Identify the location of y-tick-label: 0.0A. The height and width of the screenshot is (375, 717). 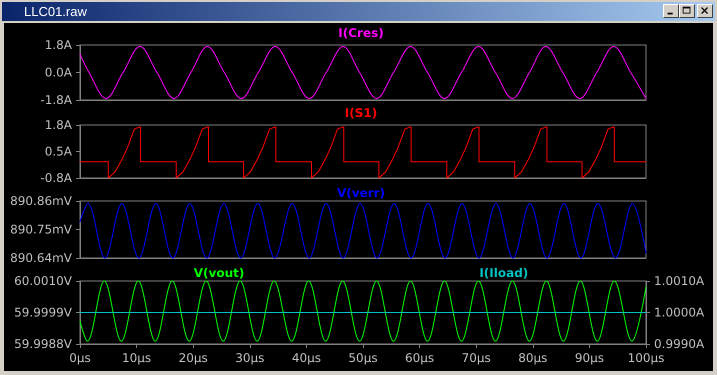
(58, 73).